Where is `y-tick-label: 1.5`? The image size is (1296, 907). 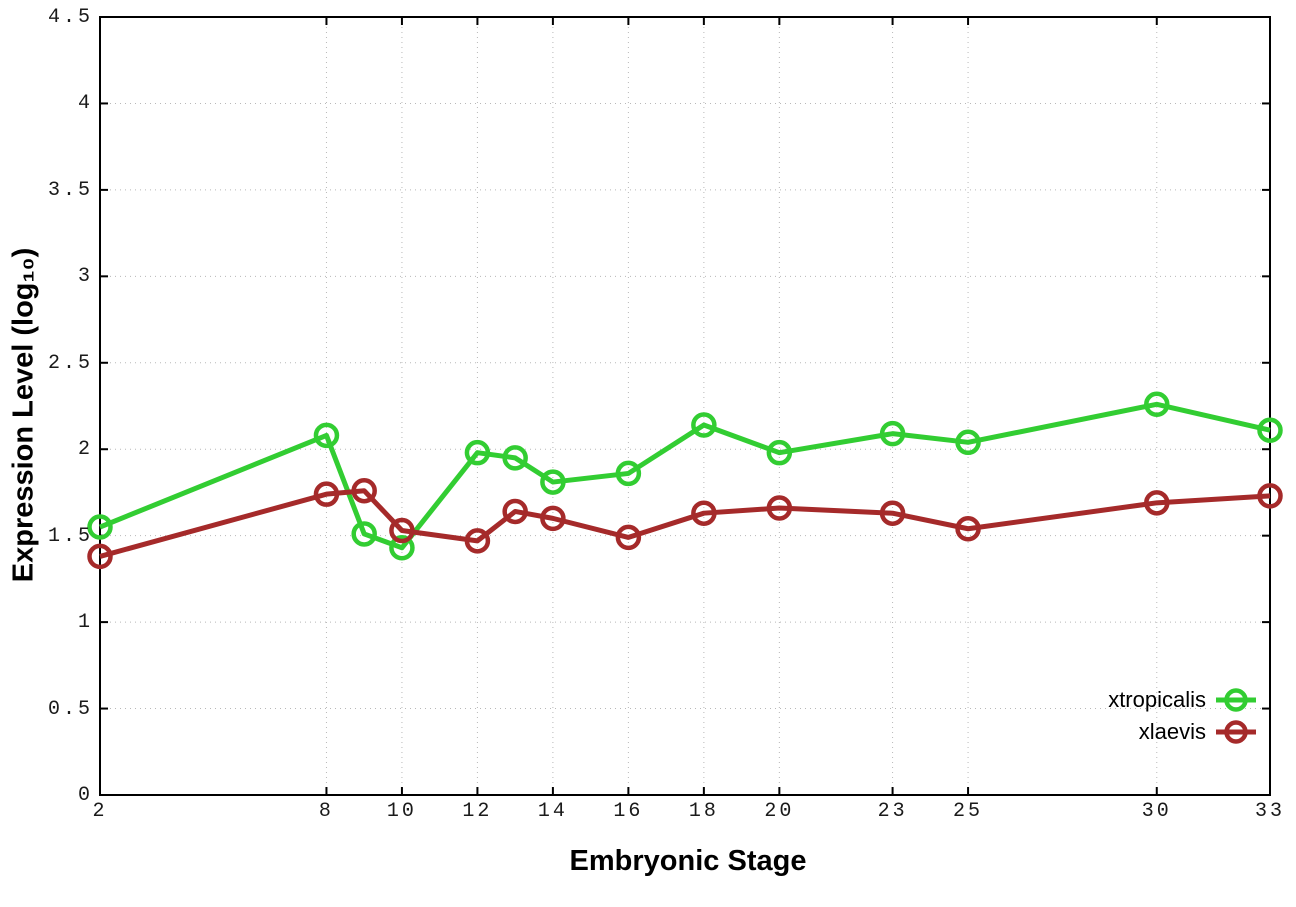 y-tick-label: 1.5 is located at coordinates (70, 536).